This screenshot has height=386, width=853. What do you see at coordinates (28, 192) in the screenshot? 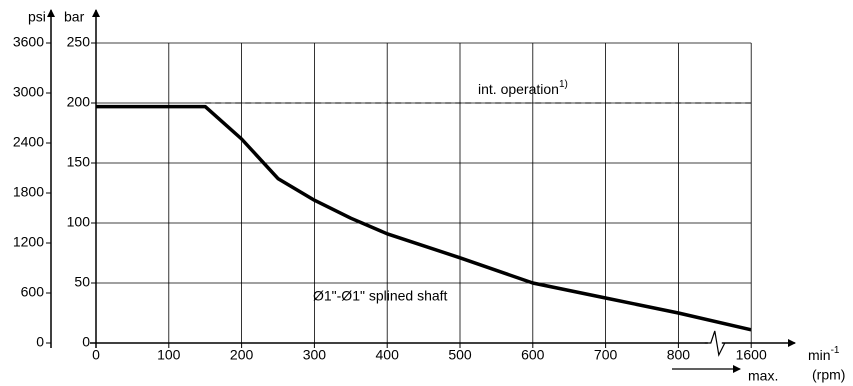
I see `y2-tick-label: 1800` at bounding box center [28, 192].